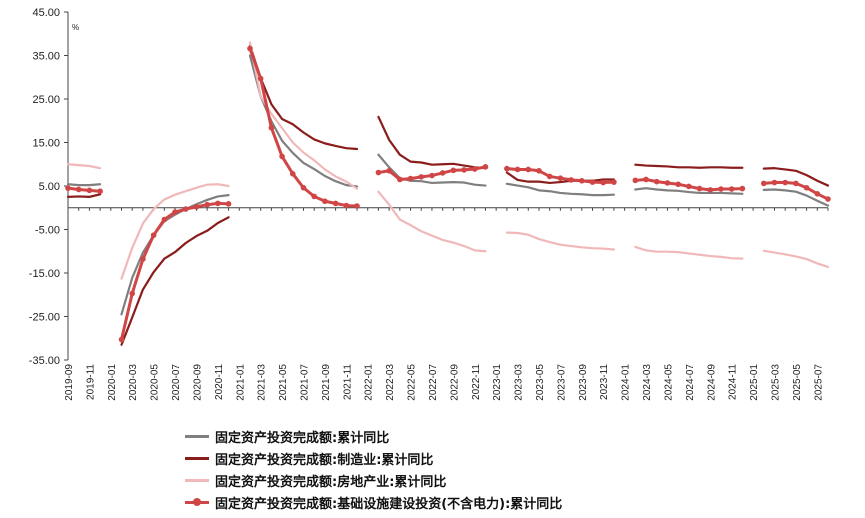 This screenshot has width=865, height=518. What do you see at coordinates (46, 57) in the screenshot?
I see `y-tick-label: 35.00` at bounding box center [46, 57].